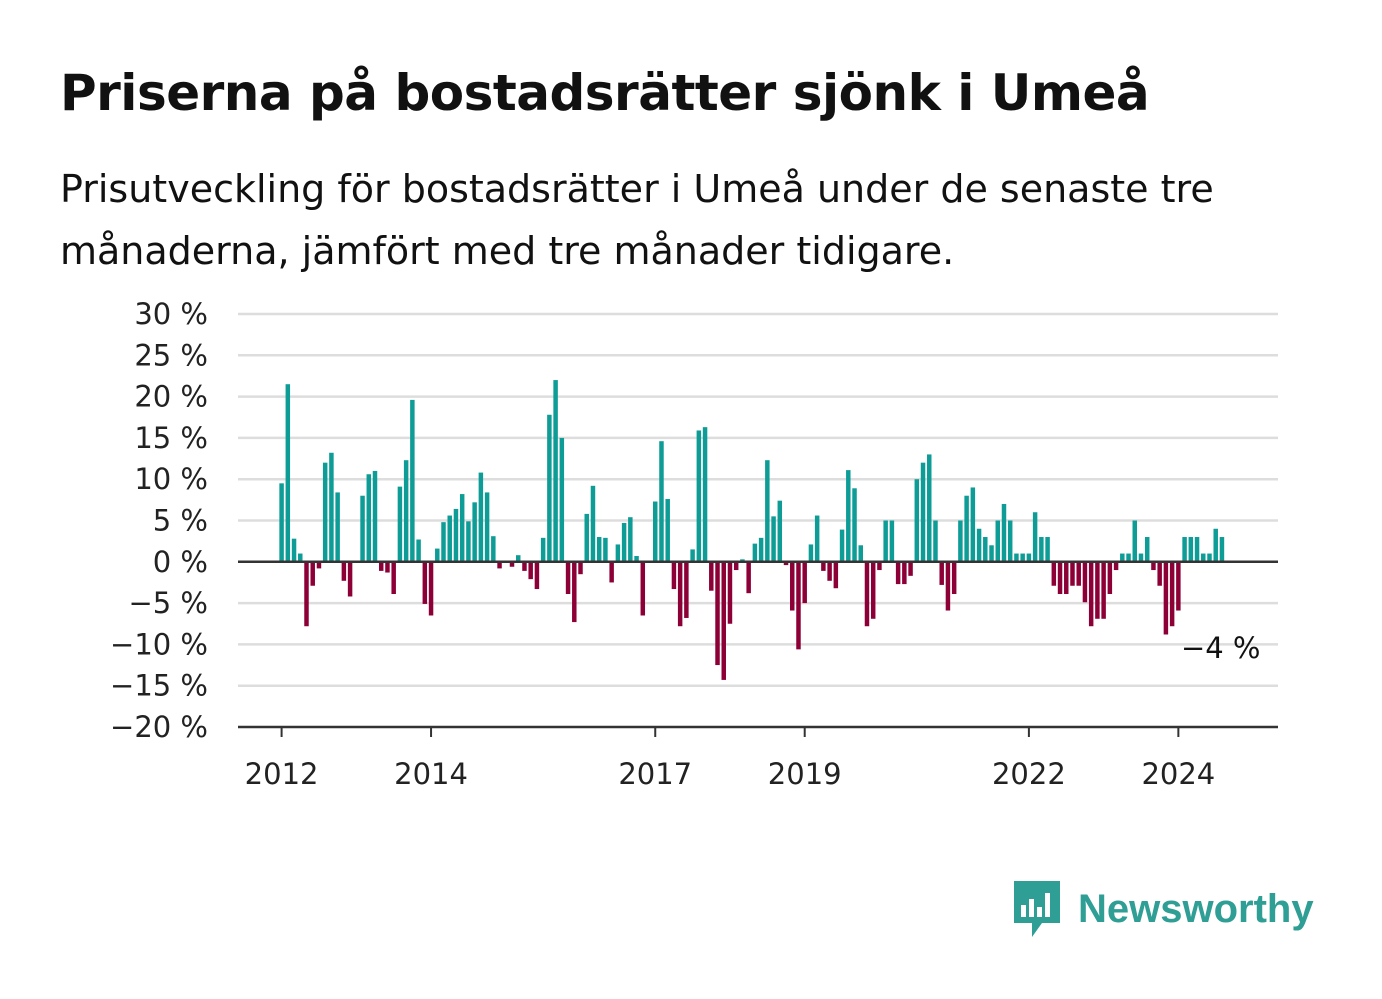 The image size is (1382, 999). I want to click on brand-name: Newsworthy, so click(1196, 908).